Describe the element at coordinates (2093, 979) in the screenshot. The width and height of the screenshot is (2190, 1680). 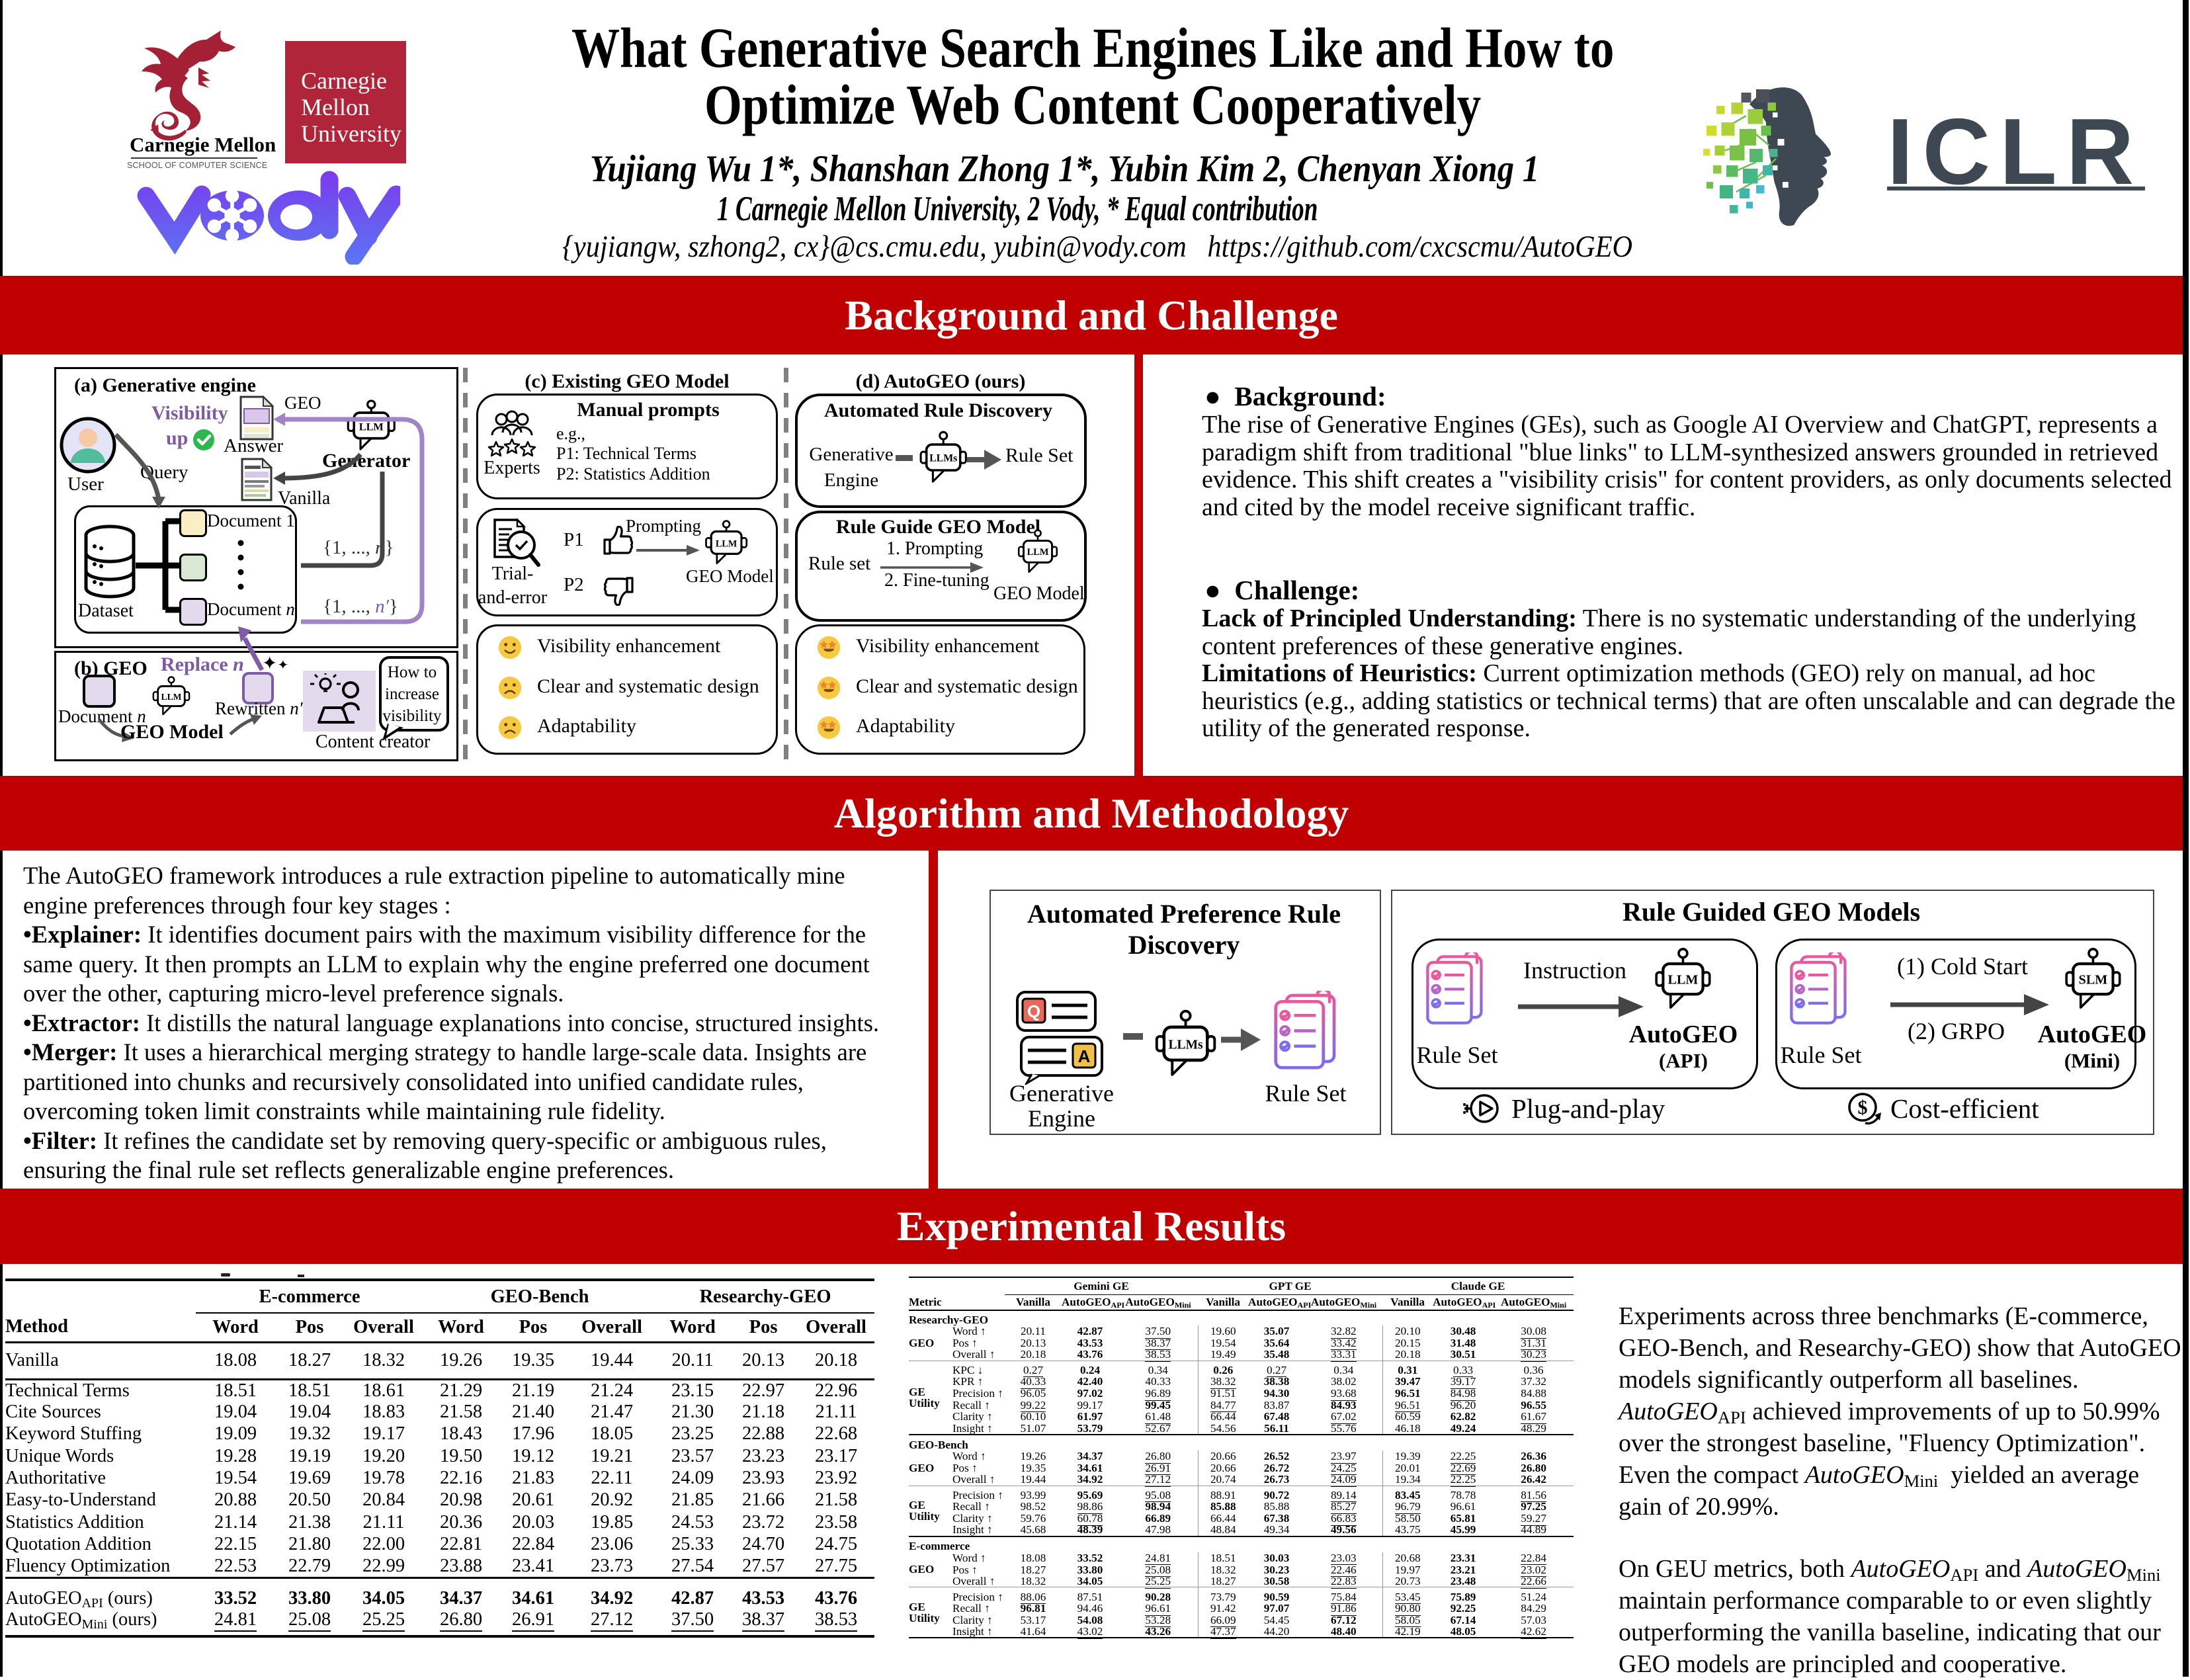
I see `svg-text: SLM` at that location.